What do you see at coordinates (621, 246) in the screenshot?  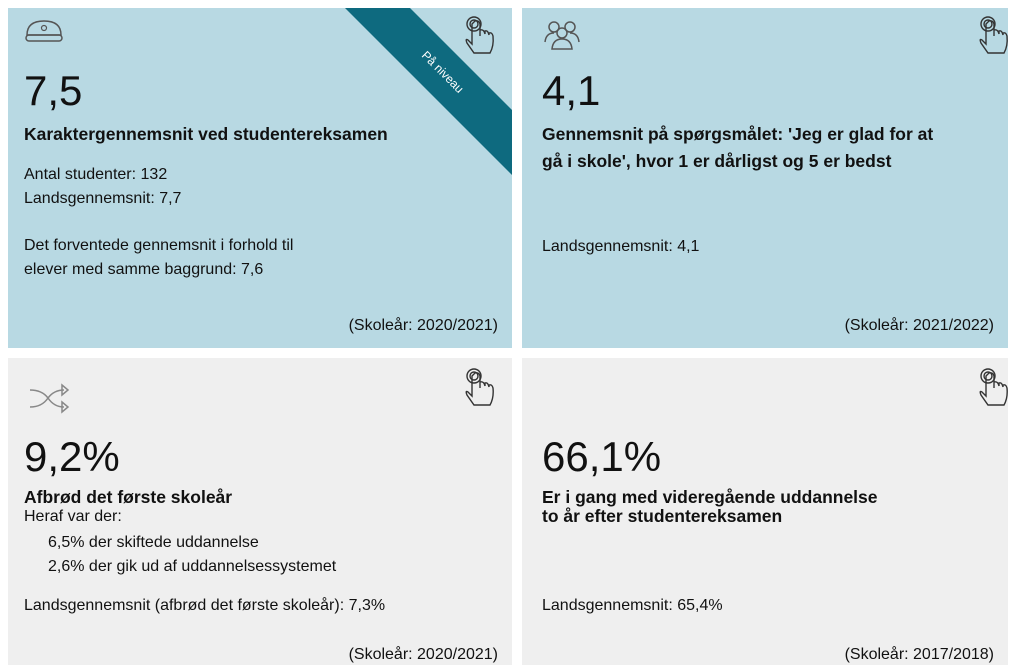 I see `detail: Landsgennemsnit: 4,1` at bounding box center [621, 246].